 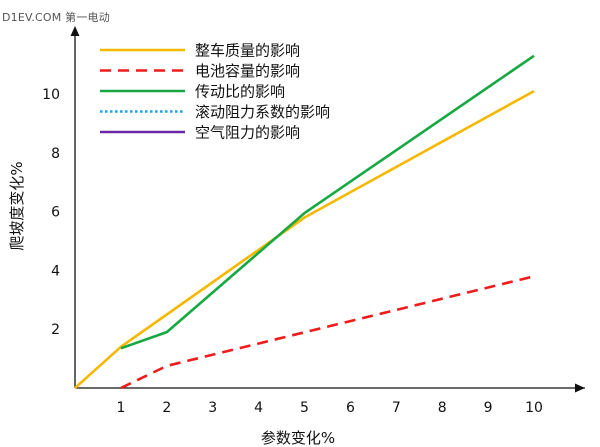 What do you see at coordinates (258, 408) in the screenshot?
I see `x-tick-label: 4` at bounding box center [258, 408].